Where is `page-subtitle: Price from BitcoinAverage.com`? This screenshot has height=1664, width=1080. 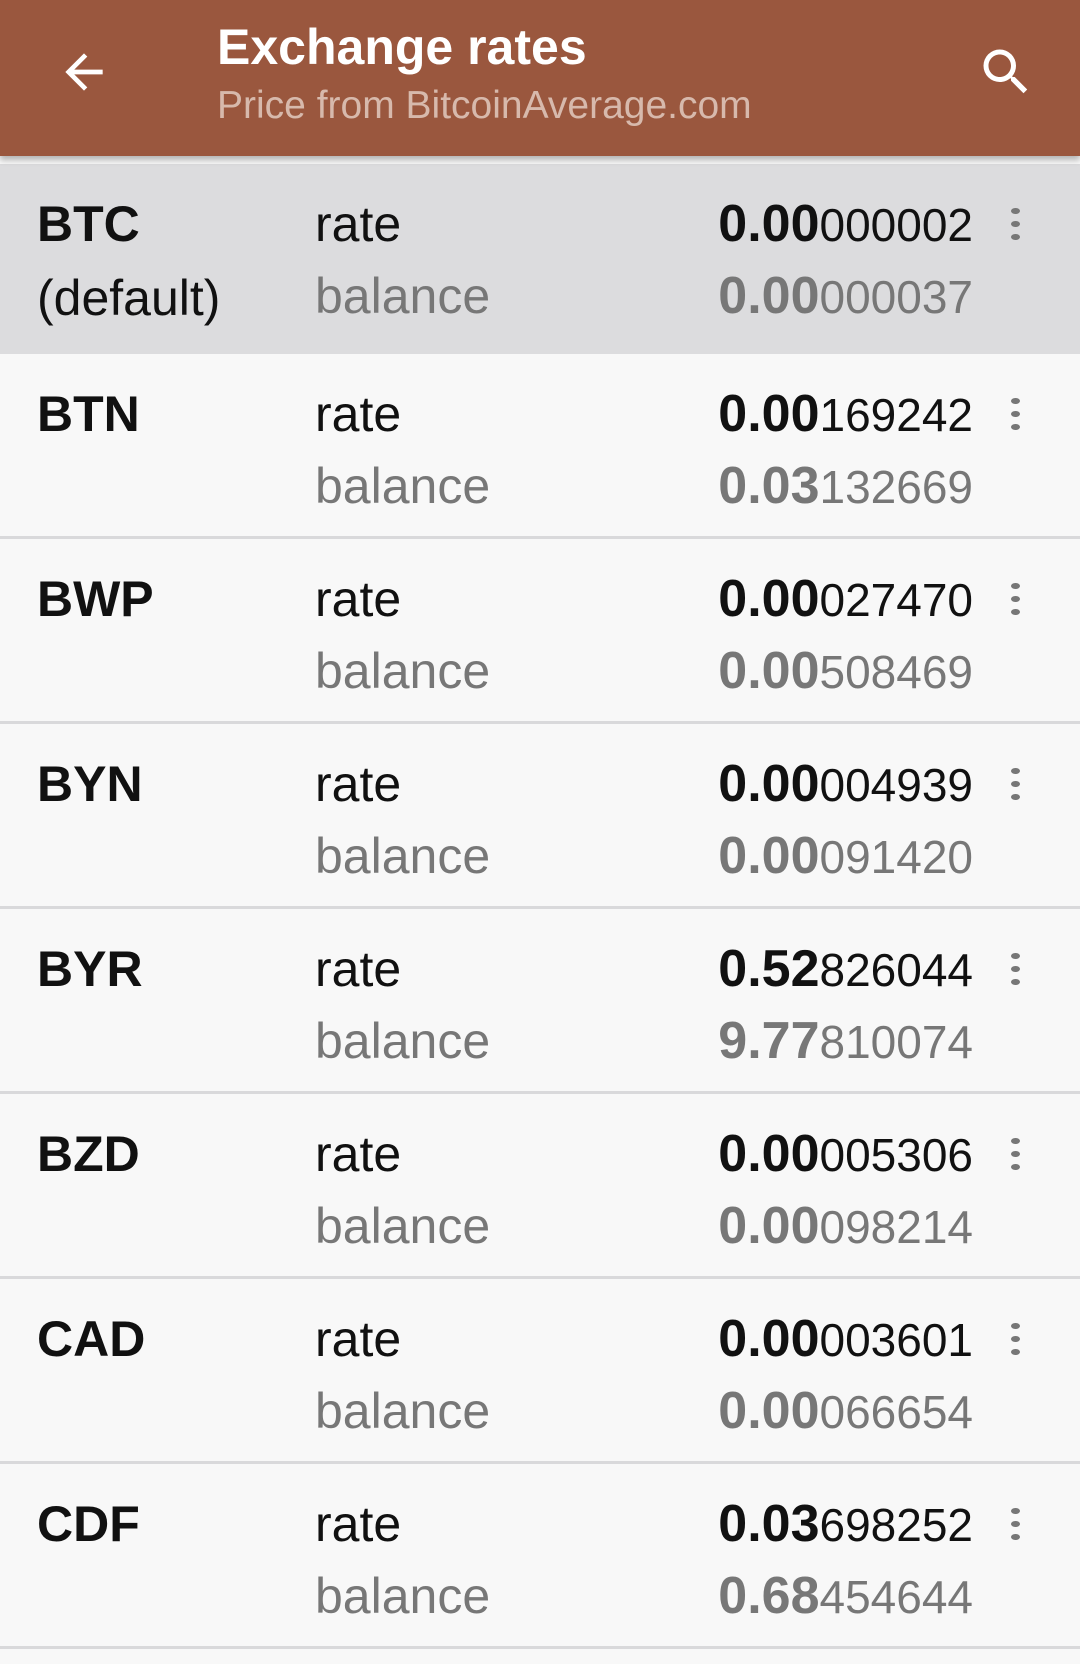 page-subtitle: Price from BitcoinAverage.com is located at coordinates (484, 105).